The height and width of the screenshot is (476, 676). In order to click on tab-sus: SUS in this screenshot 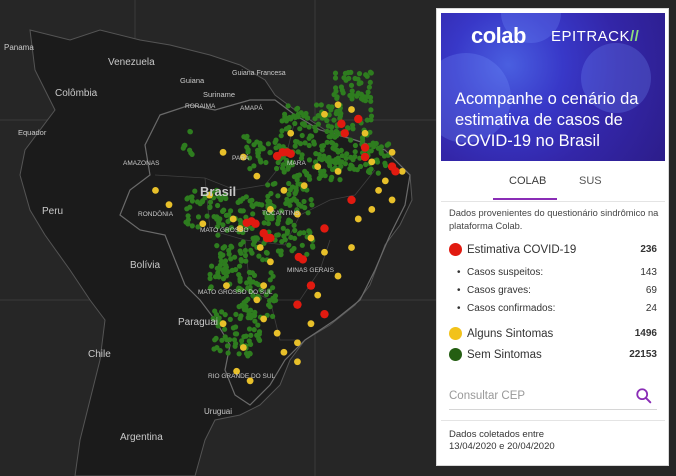, I will do `click(590, 181)`.